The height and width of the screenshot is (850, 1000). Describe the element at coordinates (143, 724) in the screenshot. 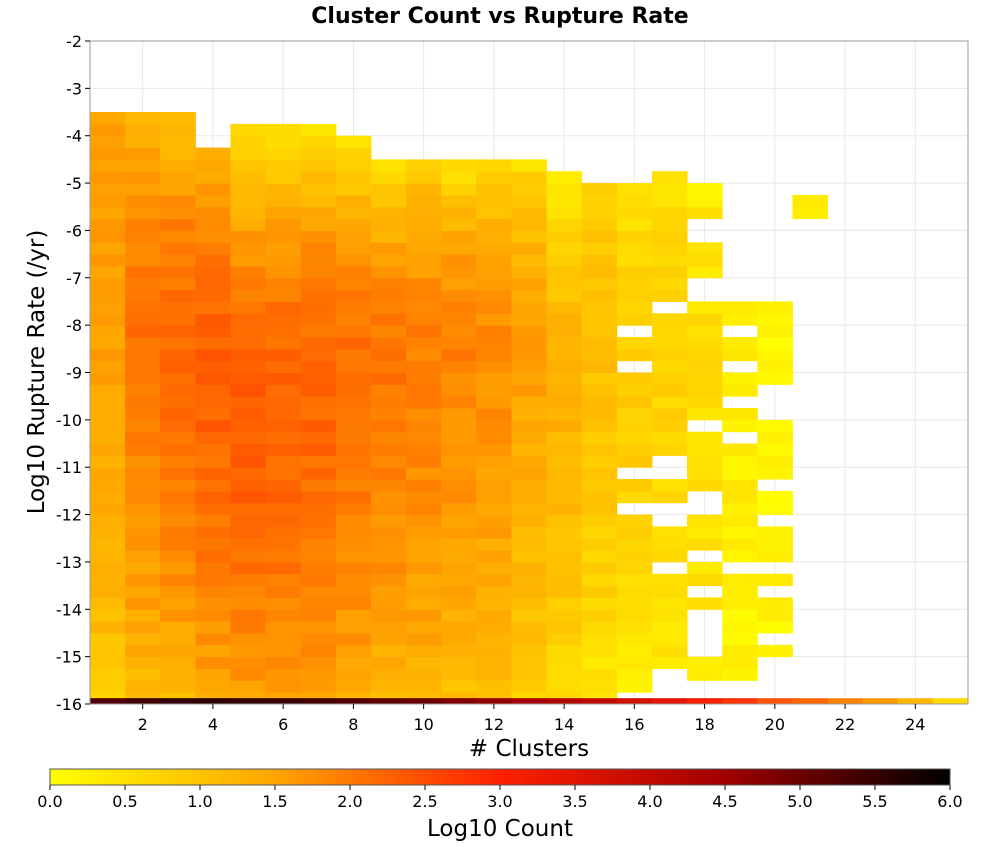

I see `x-tick-label: 2` at that location.